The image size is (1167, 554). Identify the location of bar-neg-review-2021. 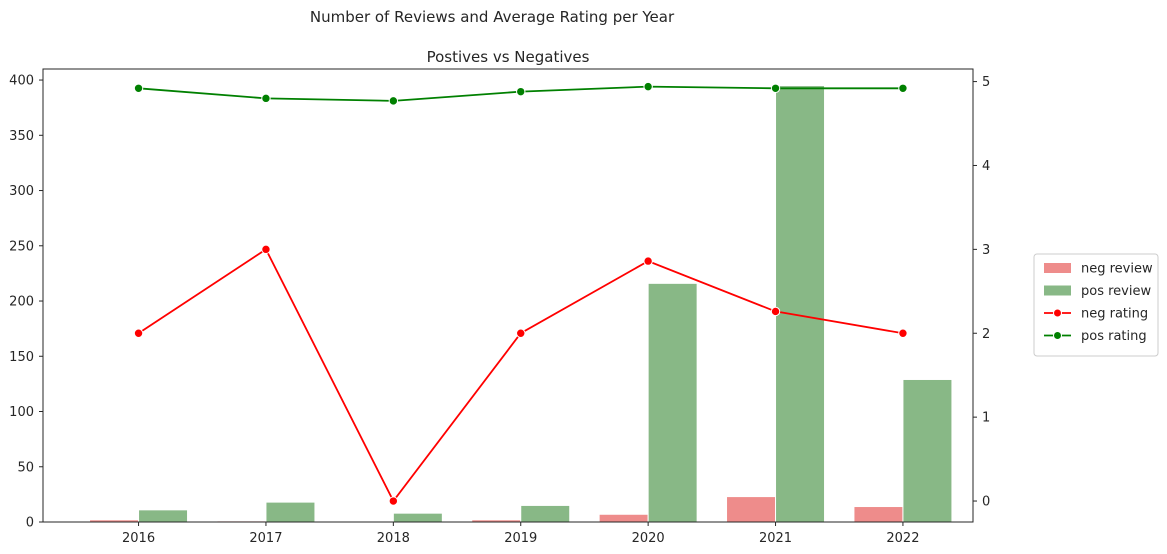
(751, 509).